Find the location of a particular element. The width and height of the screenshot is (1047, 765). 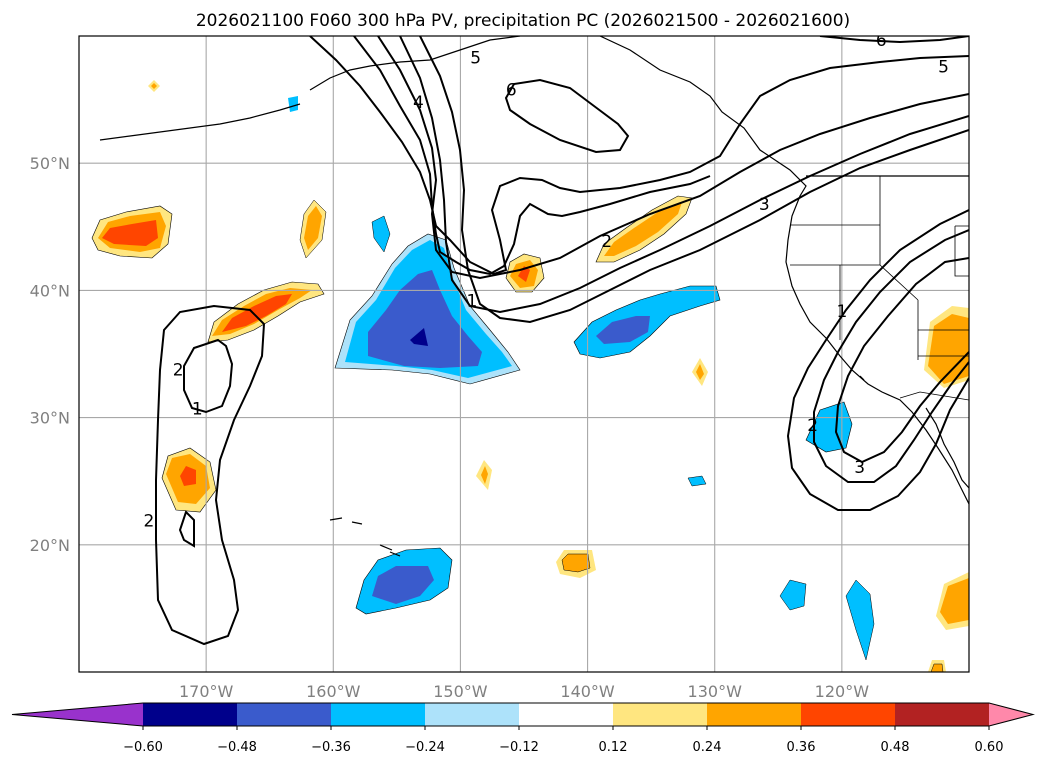

precip-region-small-orange-6-core is located at coordinates (154, 86).